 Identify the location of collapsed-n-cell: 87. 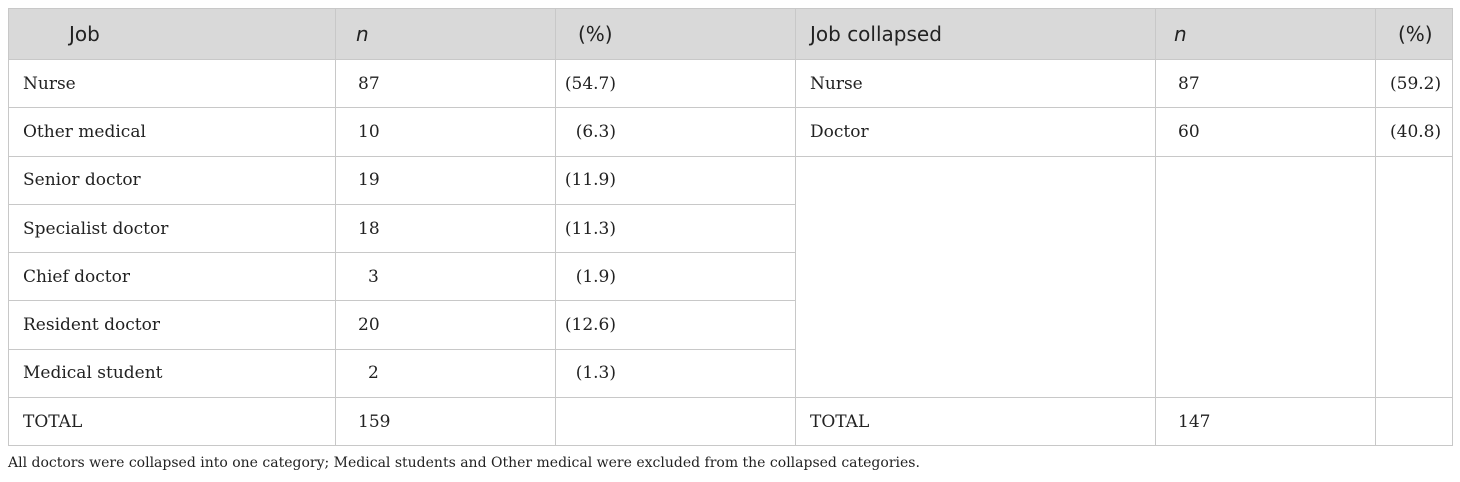
(1265, 83).